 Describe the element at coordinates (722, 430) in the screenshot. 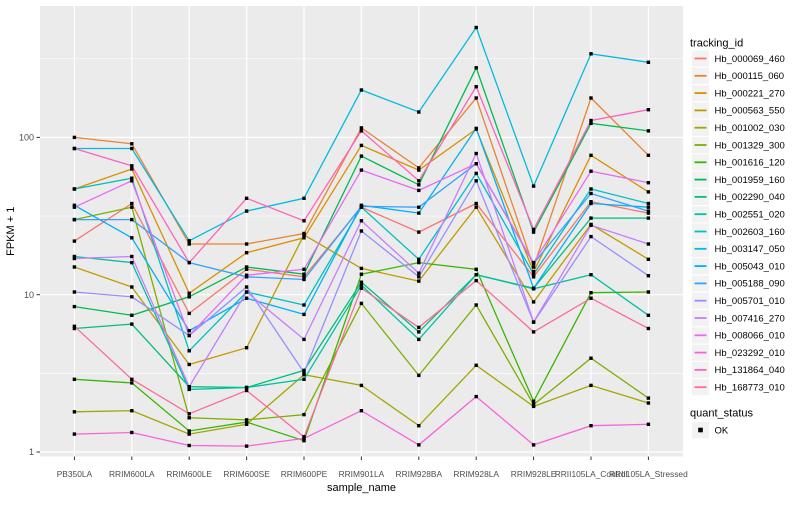

I see `legend-ok-label: OK` at that location.